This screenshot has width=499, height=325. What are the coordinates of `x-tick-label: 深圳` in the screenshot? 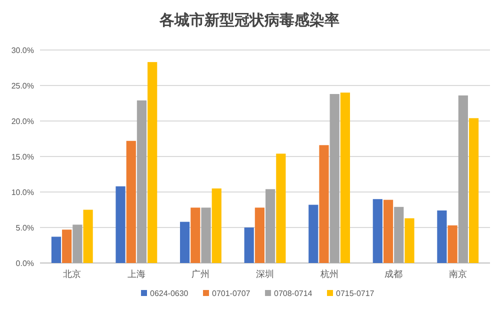 It's located at (265, 274).